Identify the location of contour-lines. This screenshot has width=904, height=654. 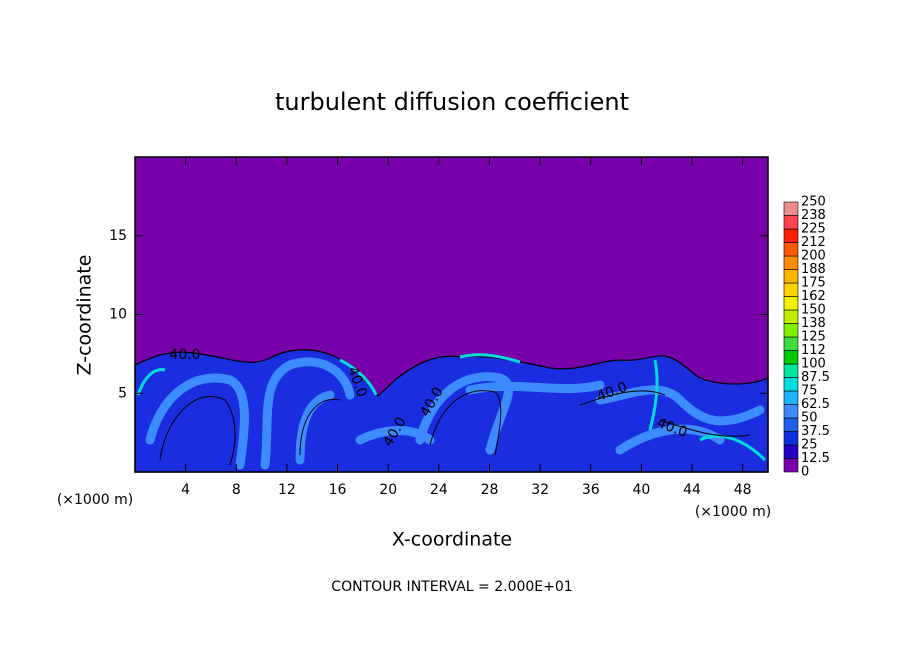
(455, 428).